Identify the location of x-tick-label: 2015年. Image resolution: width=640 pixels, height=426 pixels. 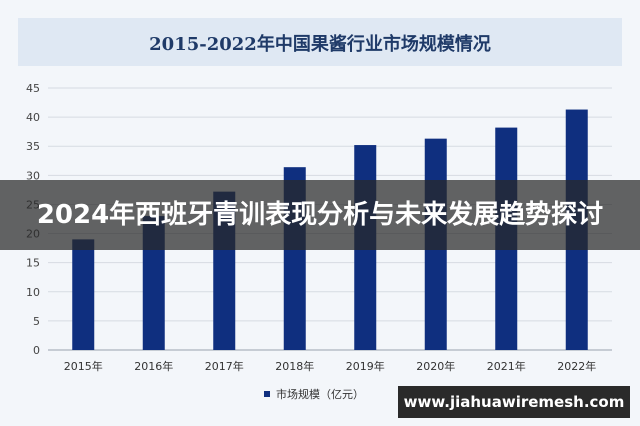
(83, 366).